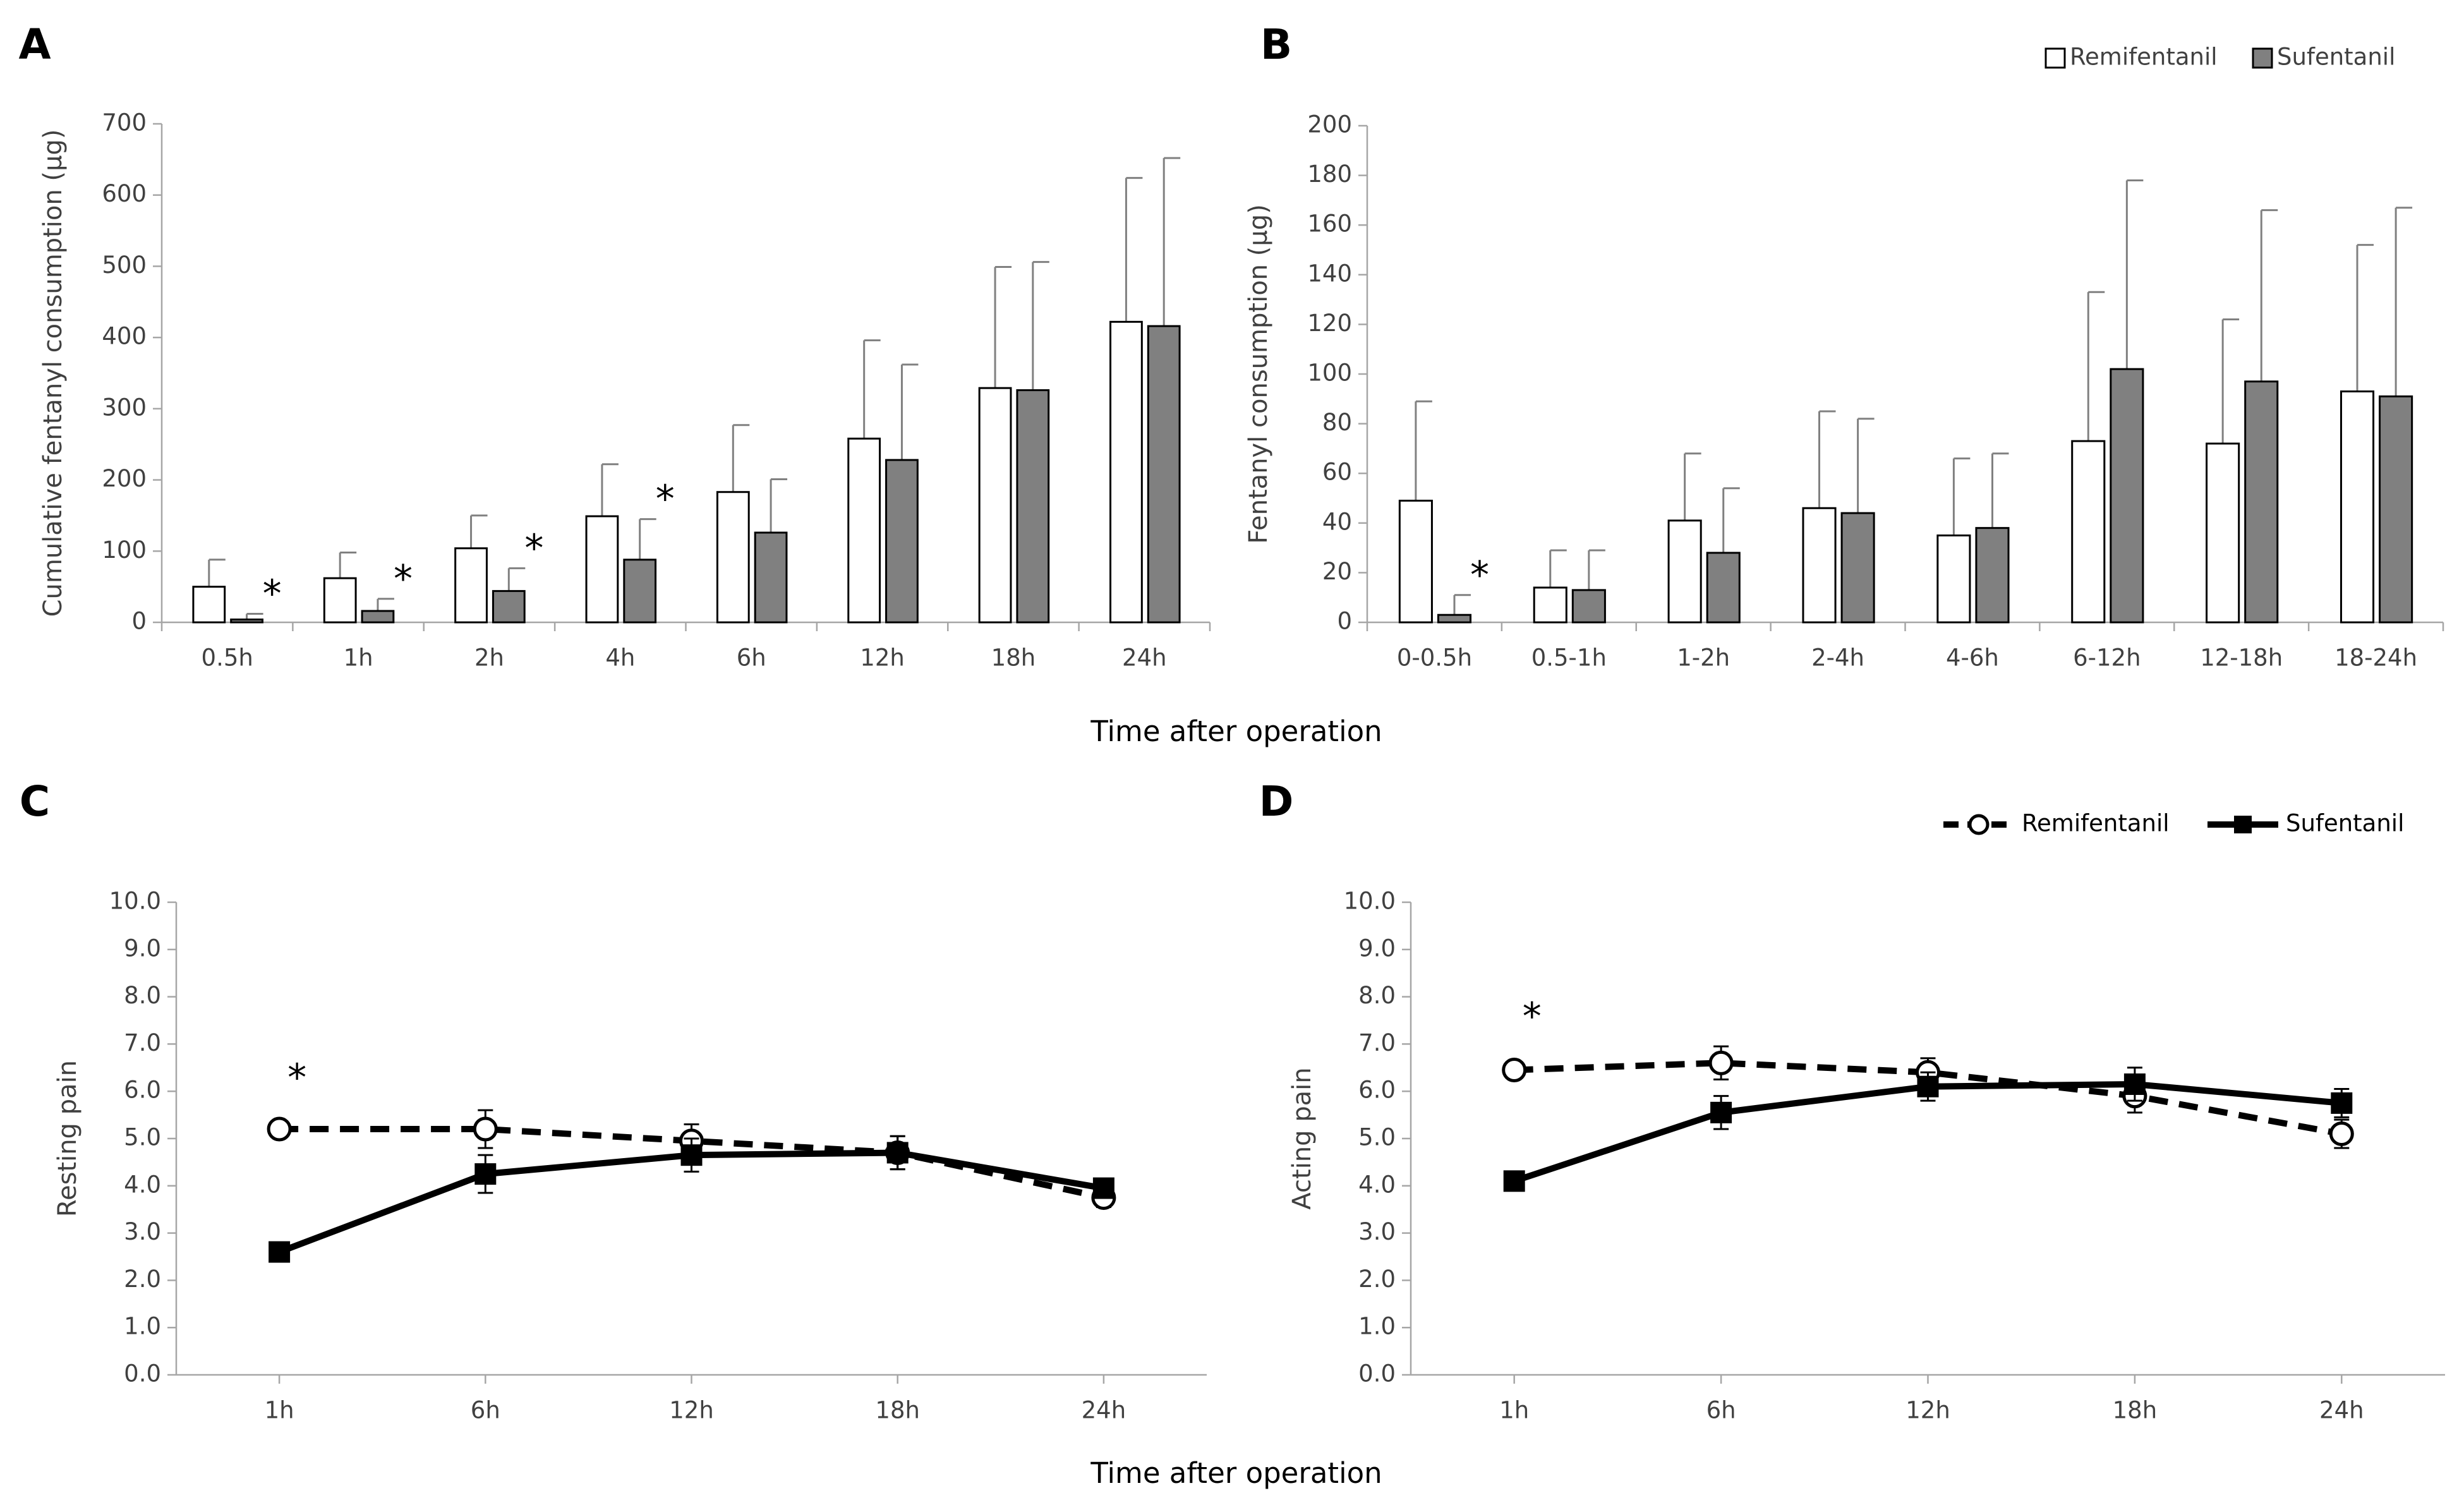 Image resolution: width=2464 pixels, height=1505 pixels. Describe the element at coordinates (1329, 174) in the screenshot. I see `y-tick-label: 180` at that location.